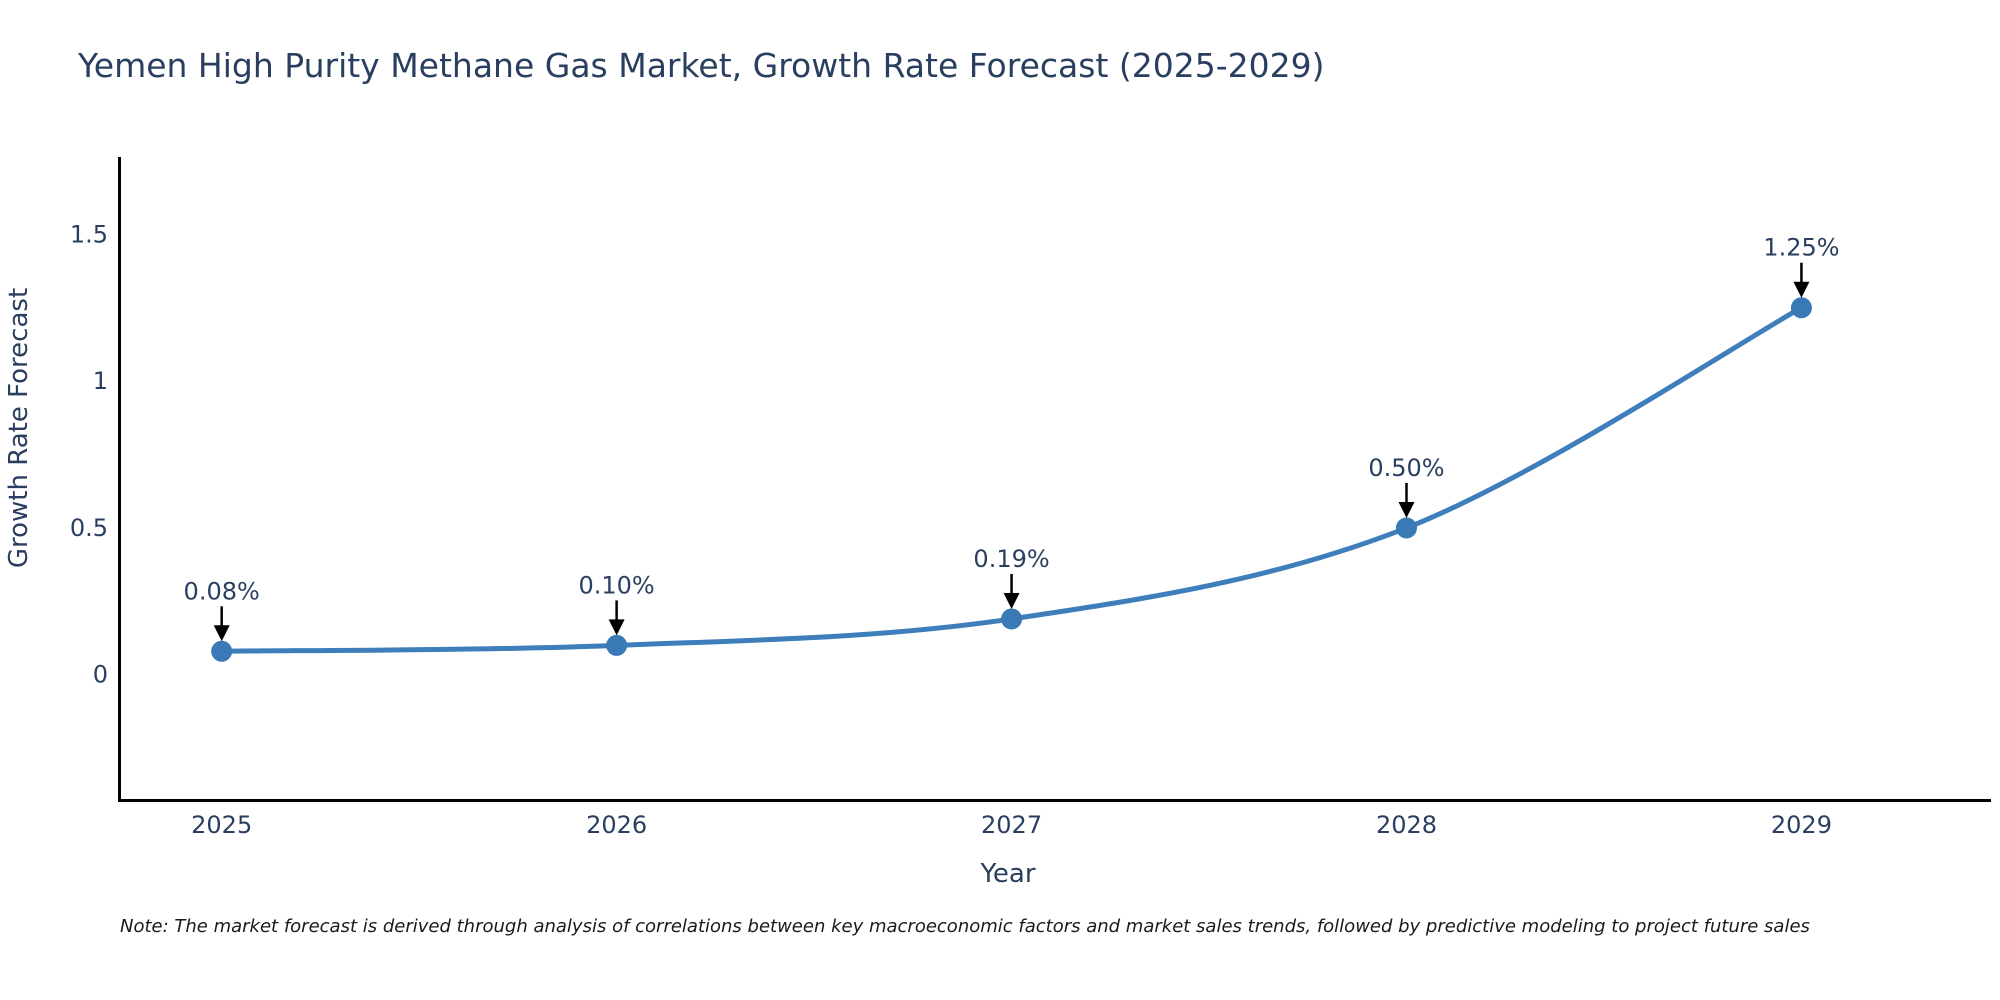 Image resolution: width=2000 pixels, height=1000 pixels. I want to click on x-tick-label: 2027, so click(1011, 825).